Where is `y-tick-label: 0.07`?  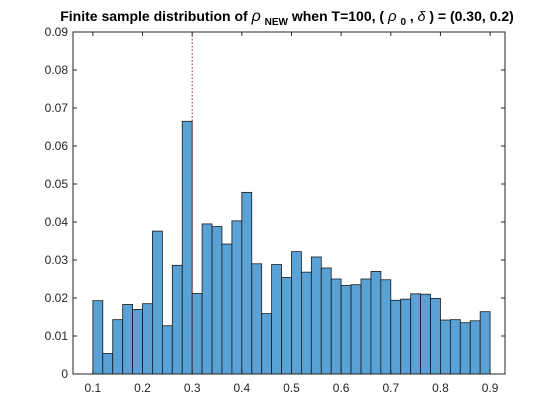 y-tick-label: 0.07 is located at coordinates (57, 108).